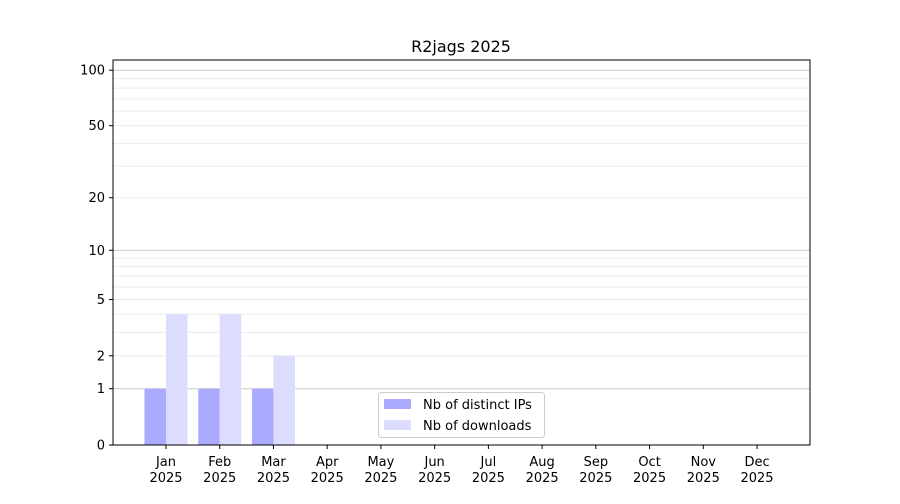  I want to click on chart-title: R2jags 2025, so click(461, 46).